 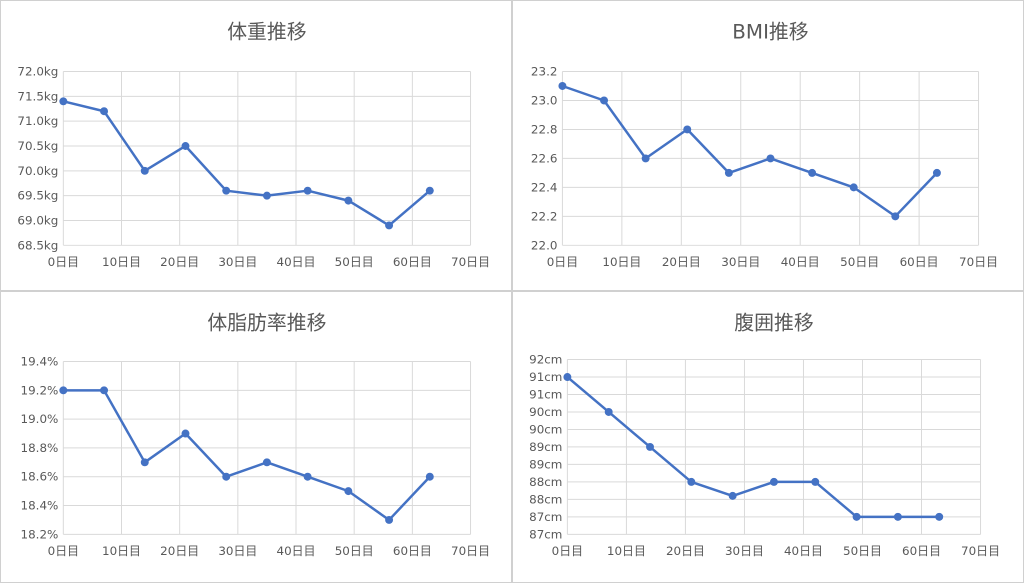 I want to click on y-tick-label: 68.5kg, so click(x=37, y=245).